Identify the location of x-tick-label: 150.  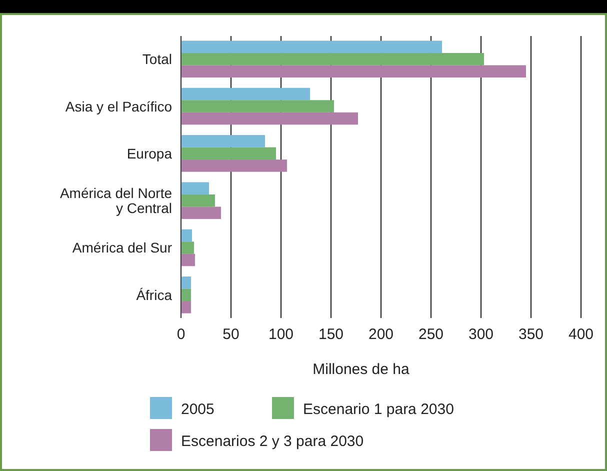
(331, 334).